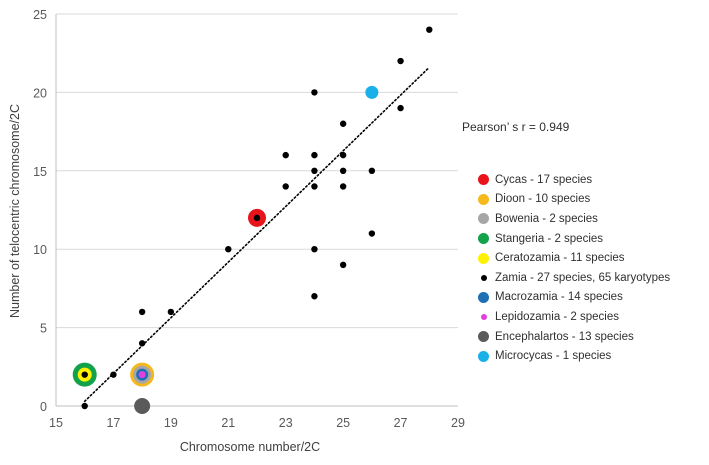  What do you see at coordinates (286, 423) in the screenshot?
I see `x-tick-label: 23` at bounding box center [286, 423].